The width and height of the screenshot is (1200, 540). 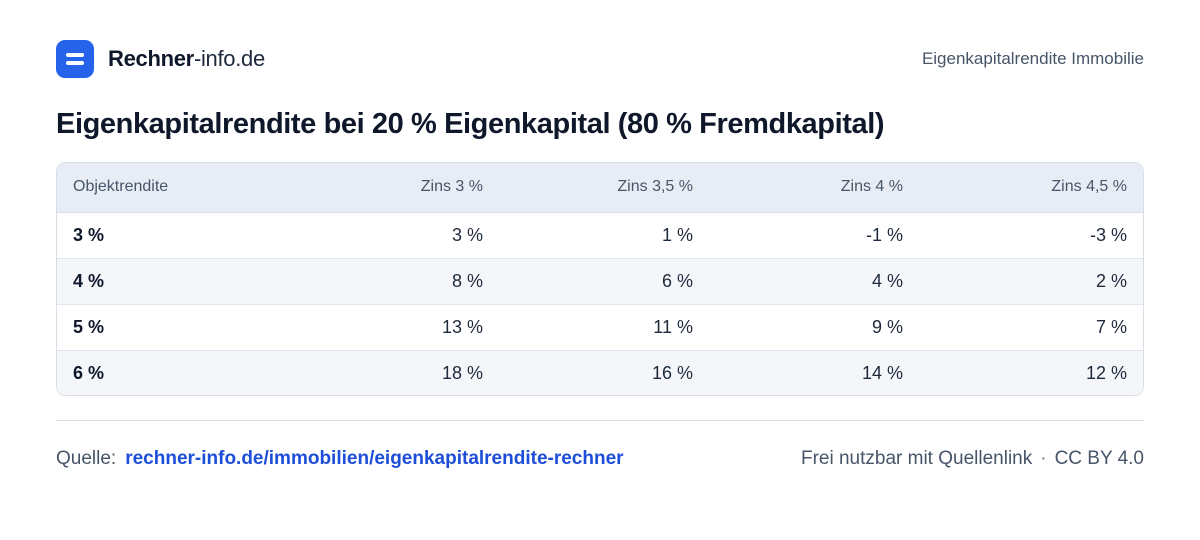 I want to click on page-topic: Eigenkapitalrendite Immobilie, so click(x=1032, y=58).